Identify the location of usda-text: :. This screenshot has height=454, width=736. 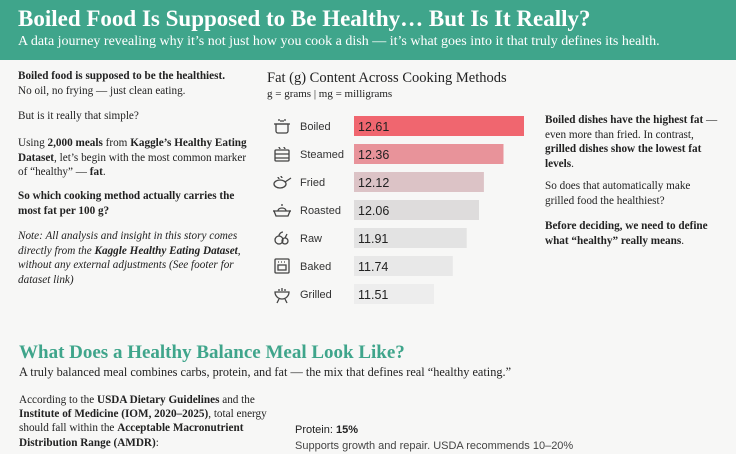
(157, 442).